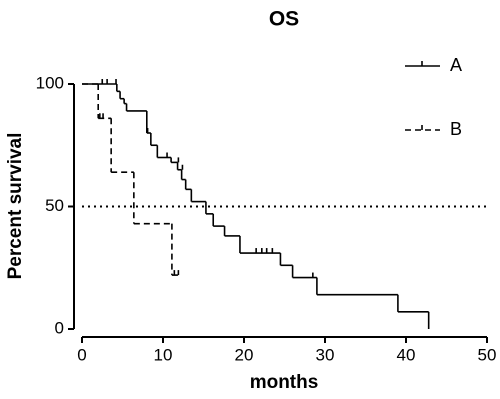 Image resolution: width=500 pixels, height=399 pixels. I want to click on x-tick-label: 50, so click(487, 354).